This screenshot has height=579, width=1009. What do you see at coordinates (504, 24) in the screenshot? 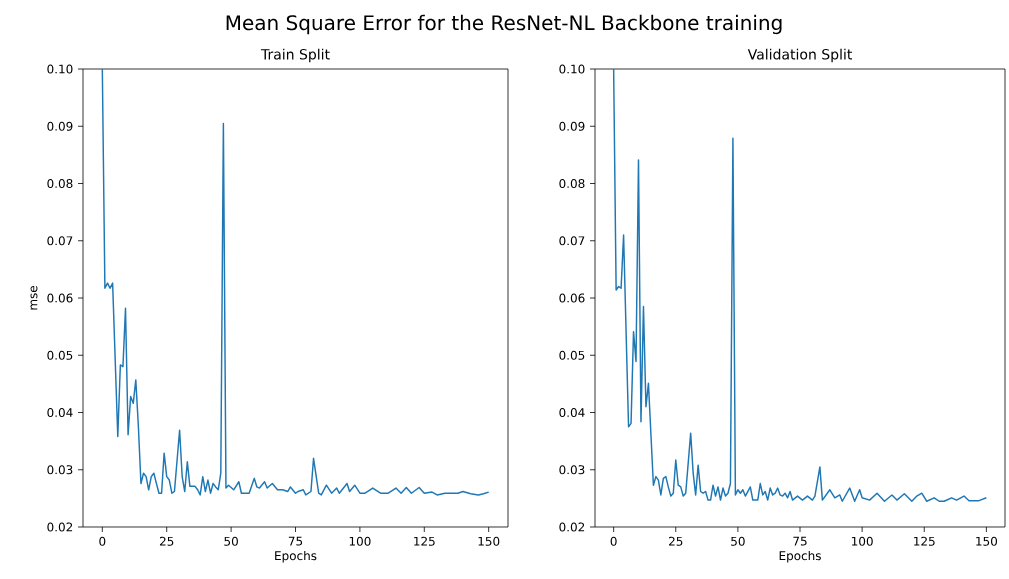
I see `chart-title: Mean Square Error for the ResNet-NL Backbone training` at bounding box center [504, 24].